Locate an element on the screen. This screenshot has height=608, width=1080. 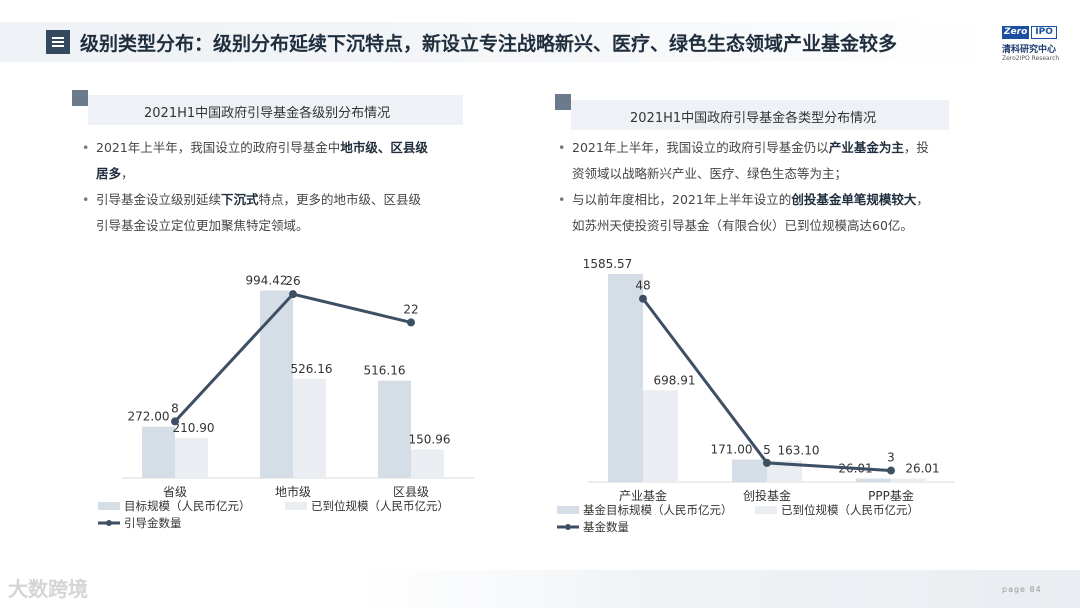
bullet-text: 引导基金设立级别延续 is located at coordinates (159, 199).